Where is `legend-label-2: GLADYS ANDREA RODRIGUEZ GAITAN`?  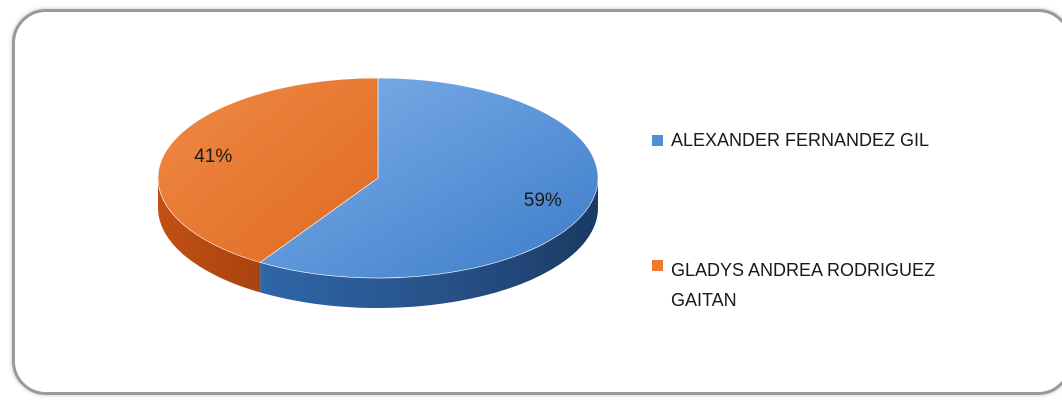 legend-label-2: GLADYS ANDREA RODRIGUEZ GAITAN is located at coordinates (803, 285).